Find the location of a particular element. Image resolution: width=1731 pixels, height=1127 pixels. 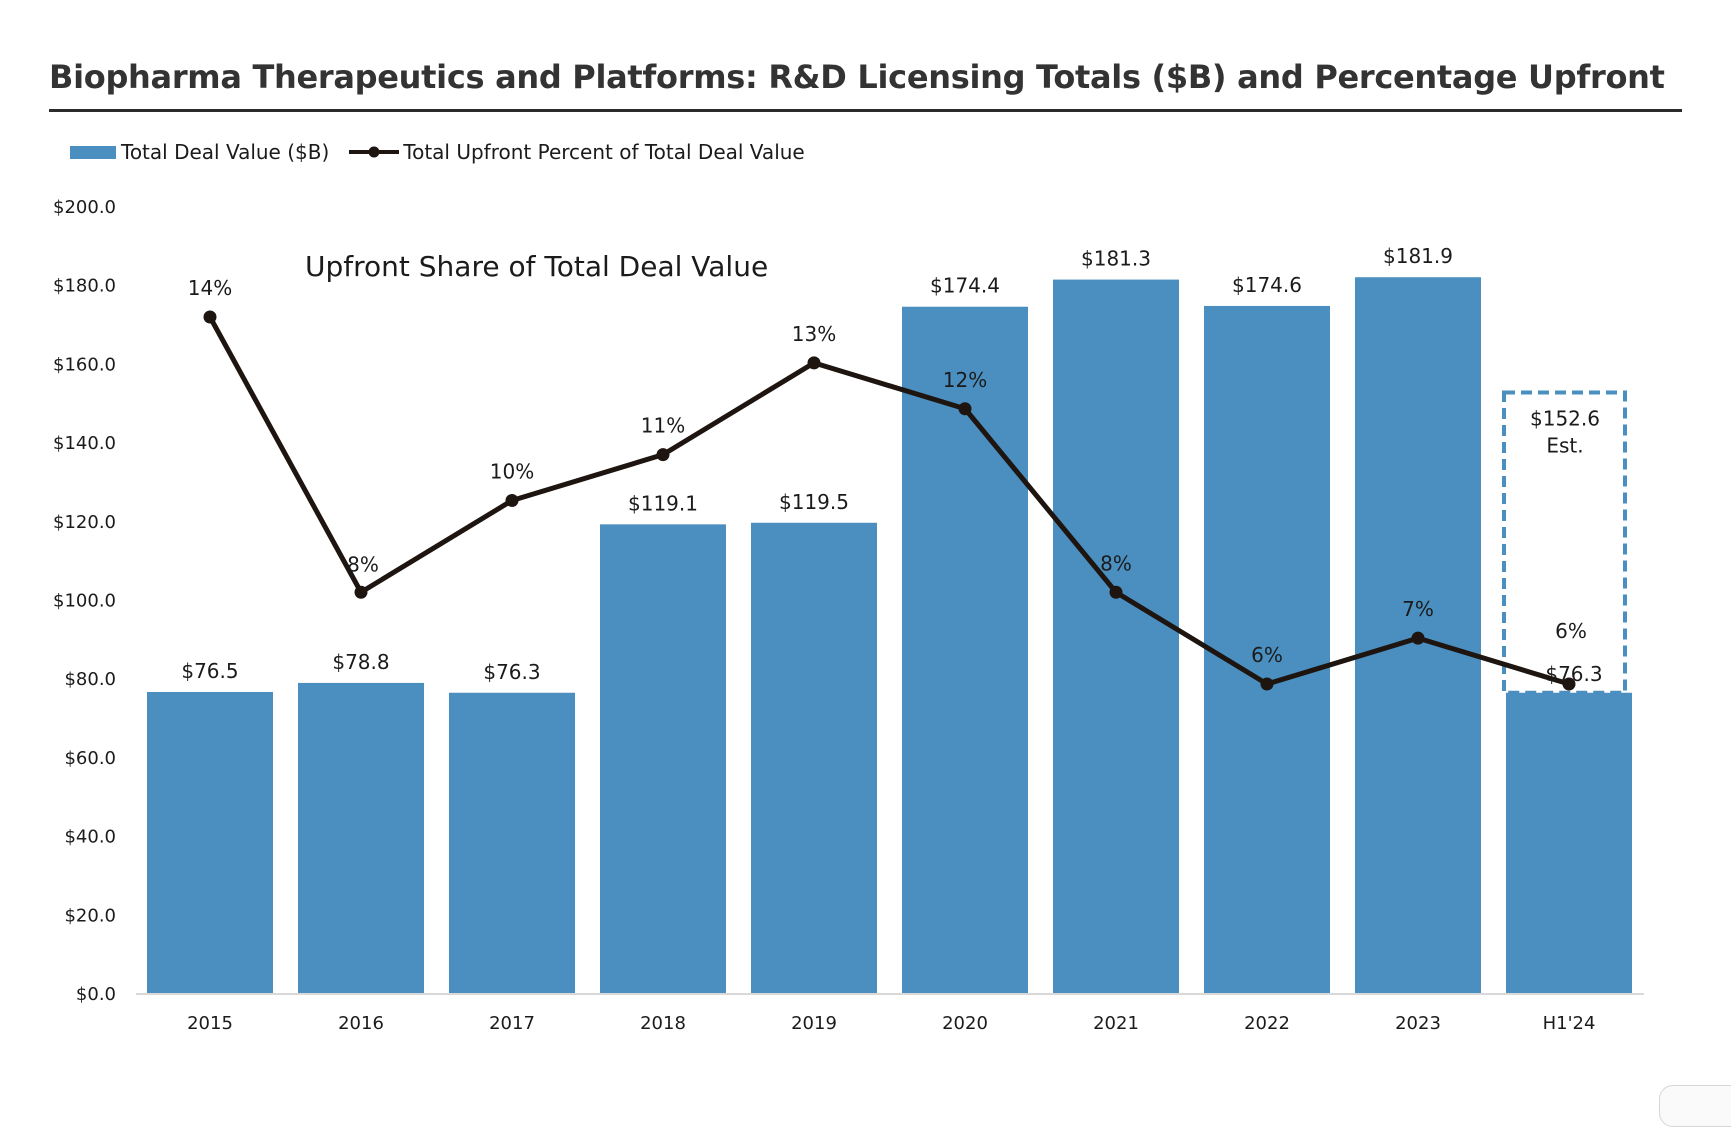

y-tick-label: $100.0 is located at coordinates (84, 601).